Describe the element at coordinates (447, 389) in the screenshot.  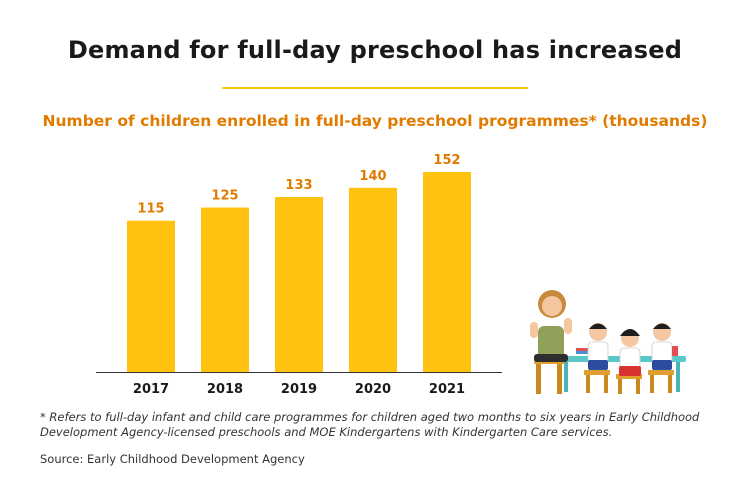
I see `x-tick-label-2021: 2021` at that location.